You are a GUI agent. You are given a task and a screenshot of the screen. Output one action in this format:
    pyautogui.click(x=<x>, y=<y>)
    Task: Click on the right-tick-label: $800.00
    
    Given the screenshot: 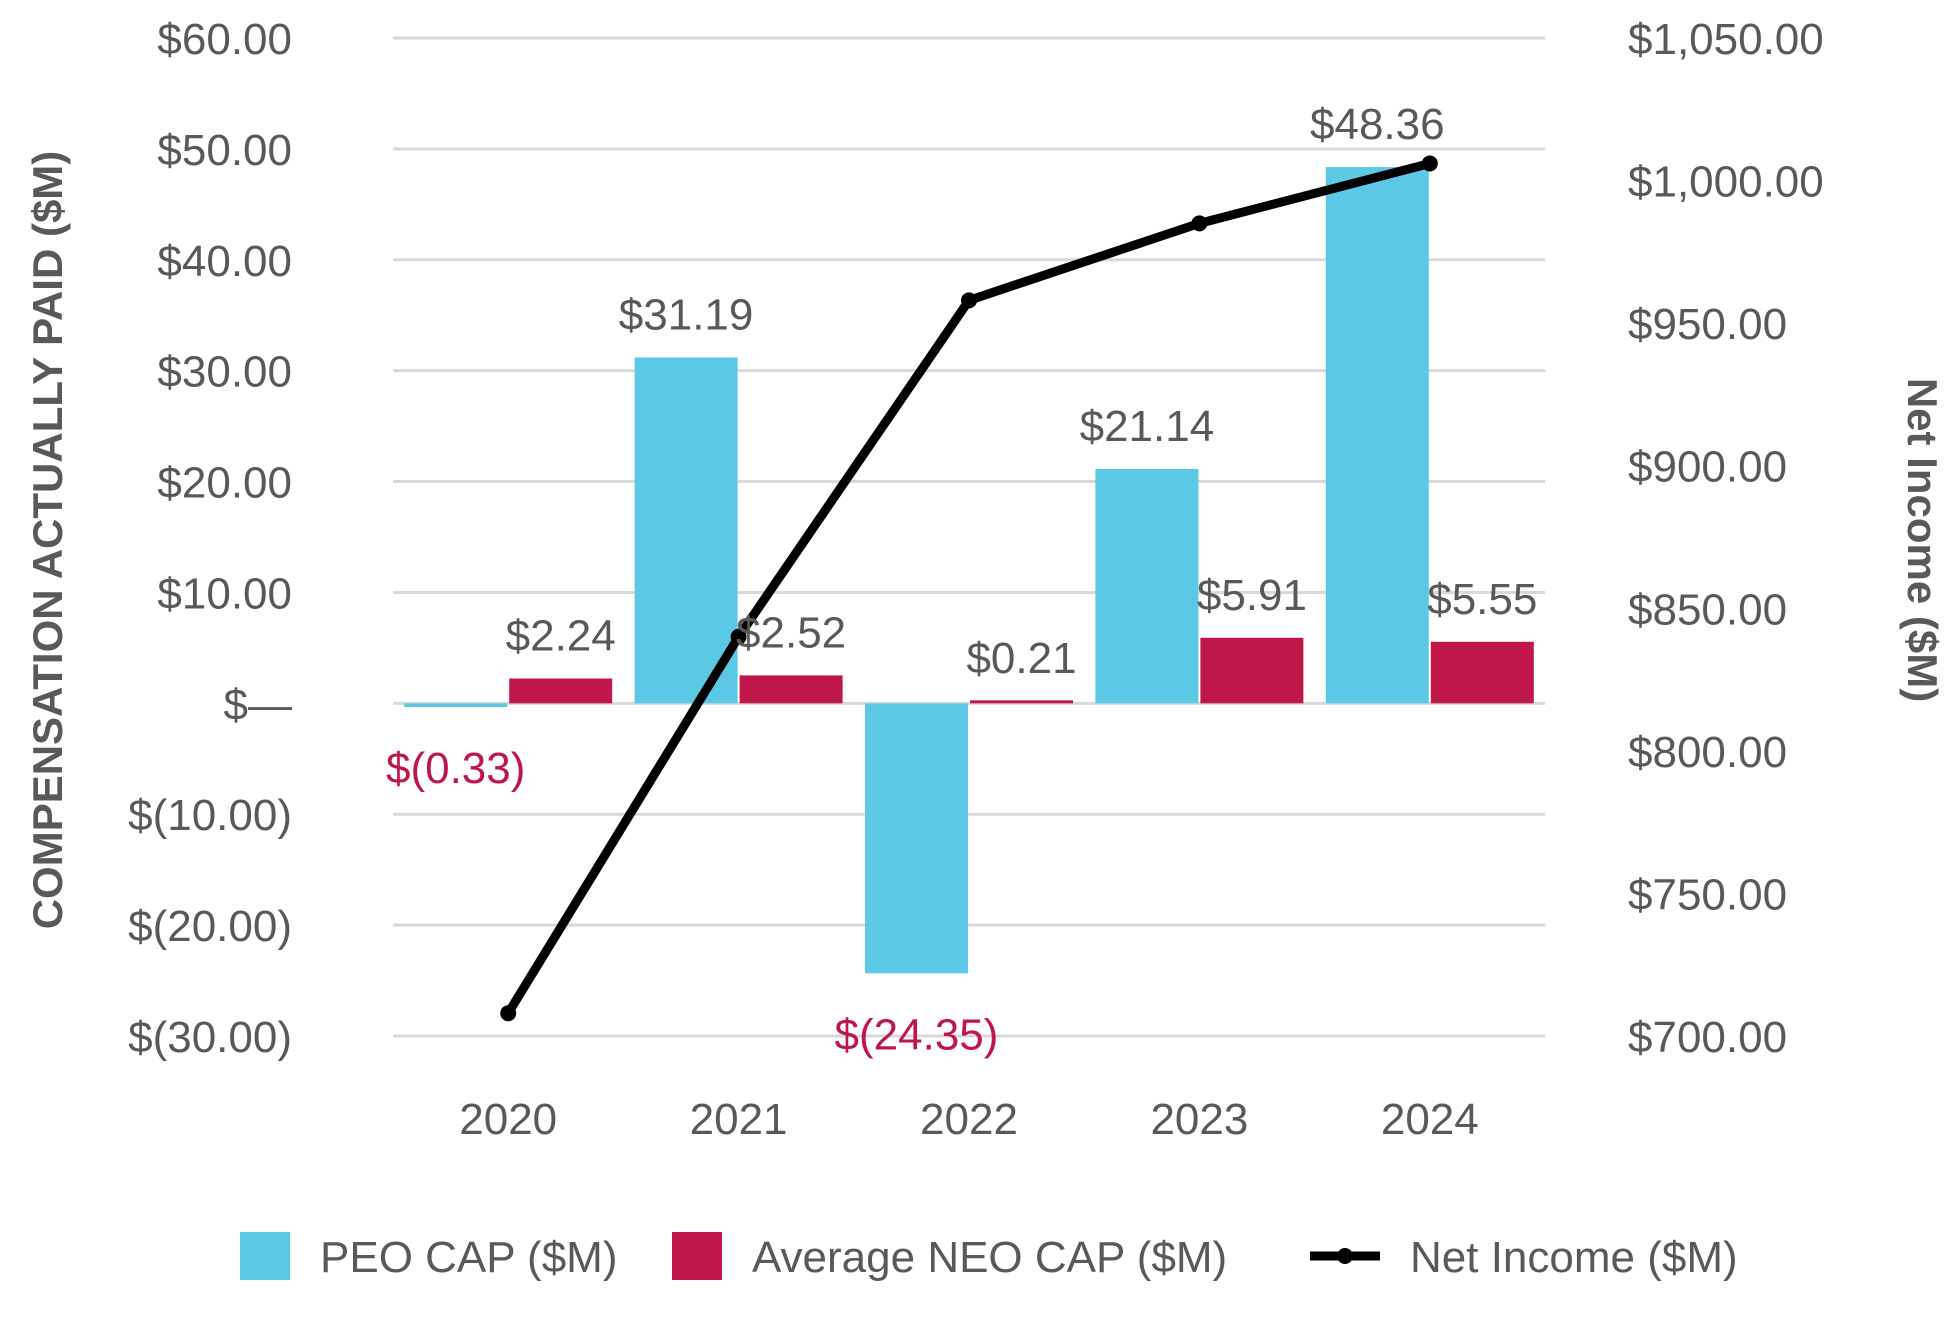 What is the action you would take?
    pyautogui.click(x=1707, y=752)
    